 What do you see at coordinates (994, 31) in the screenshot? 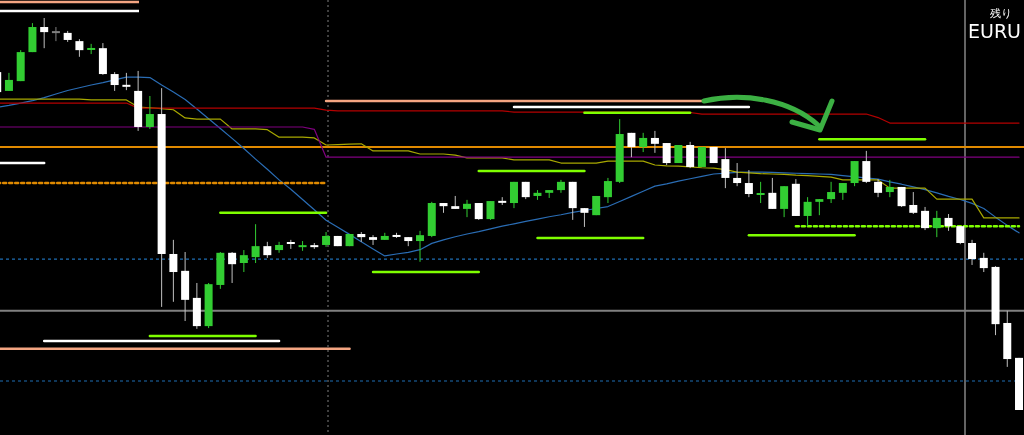
I see `annotation: EURU` at bounding box center [994, 31].